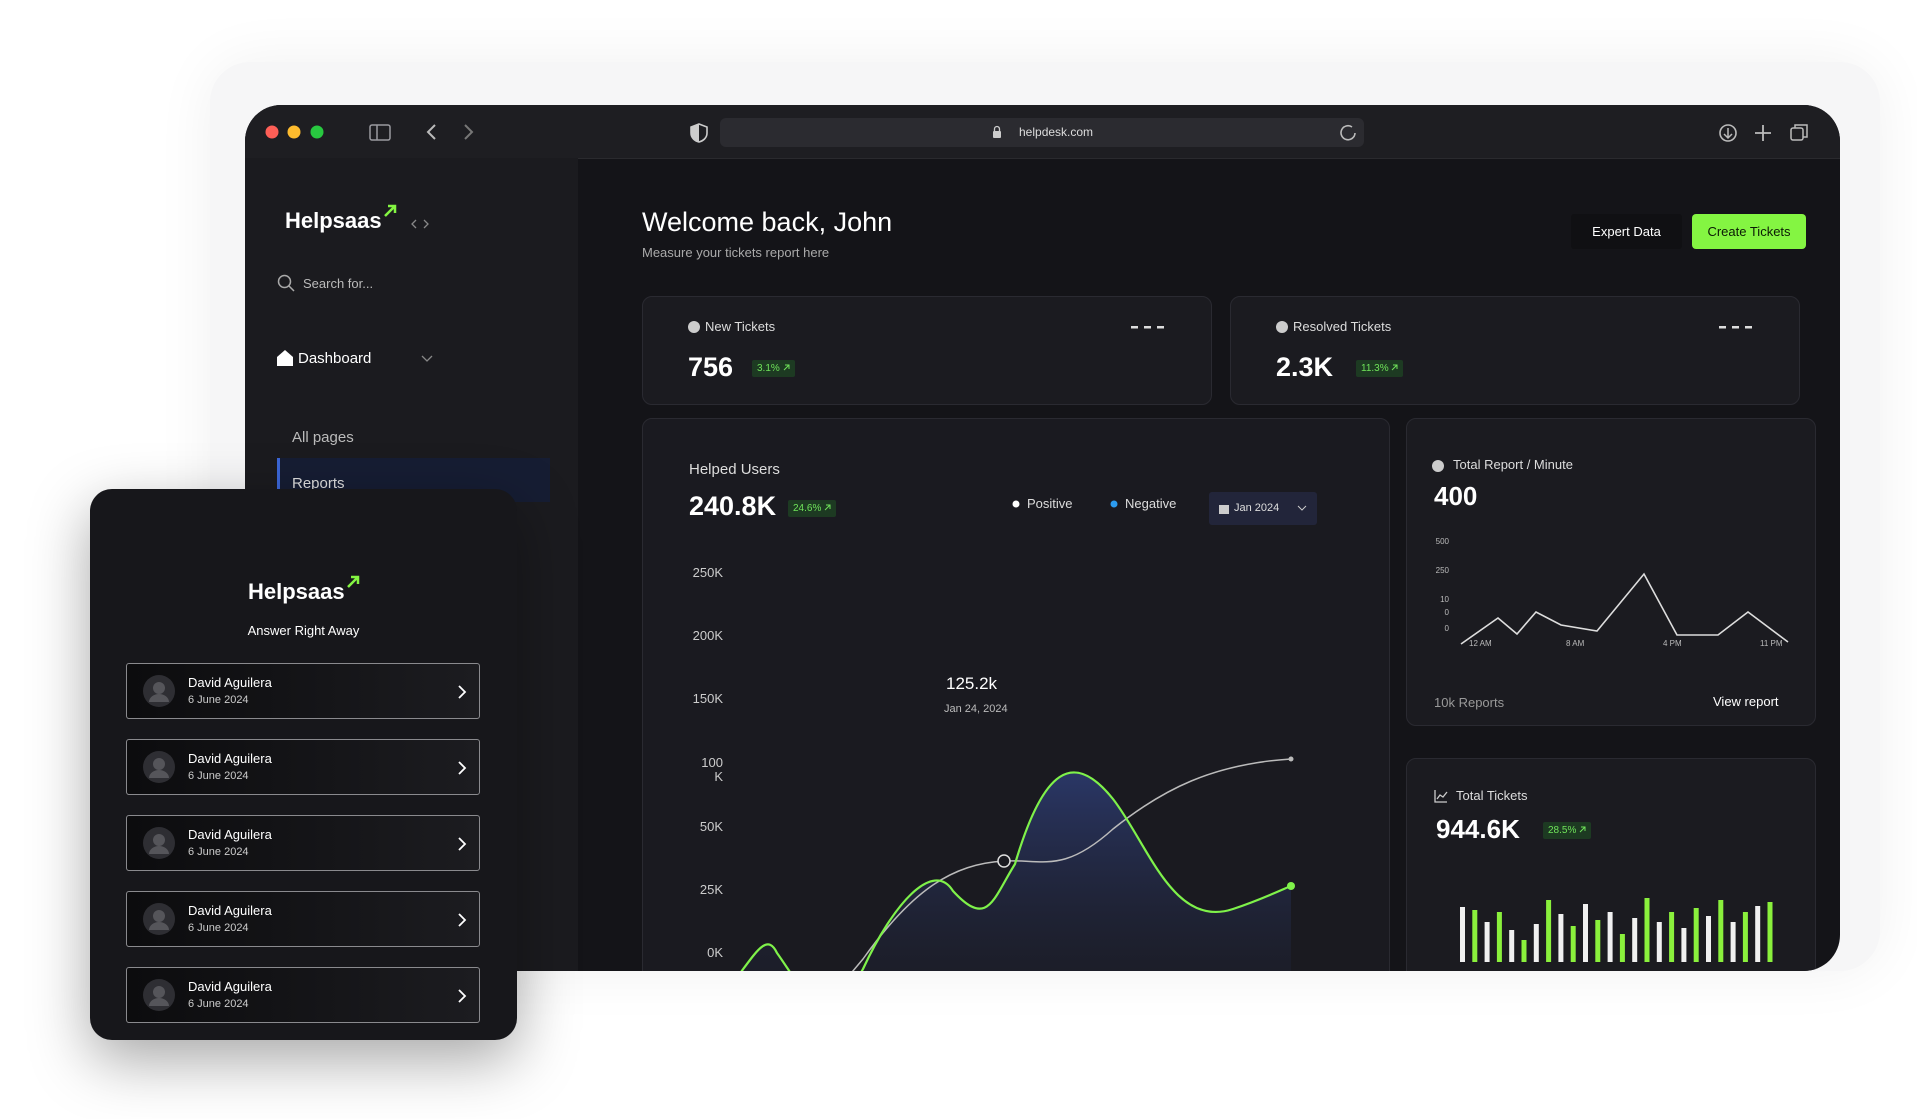  What do you see at coordinates (1444, 599) in the screenshot?
I see `y-label: 10` at bounding box center [1444, 599].